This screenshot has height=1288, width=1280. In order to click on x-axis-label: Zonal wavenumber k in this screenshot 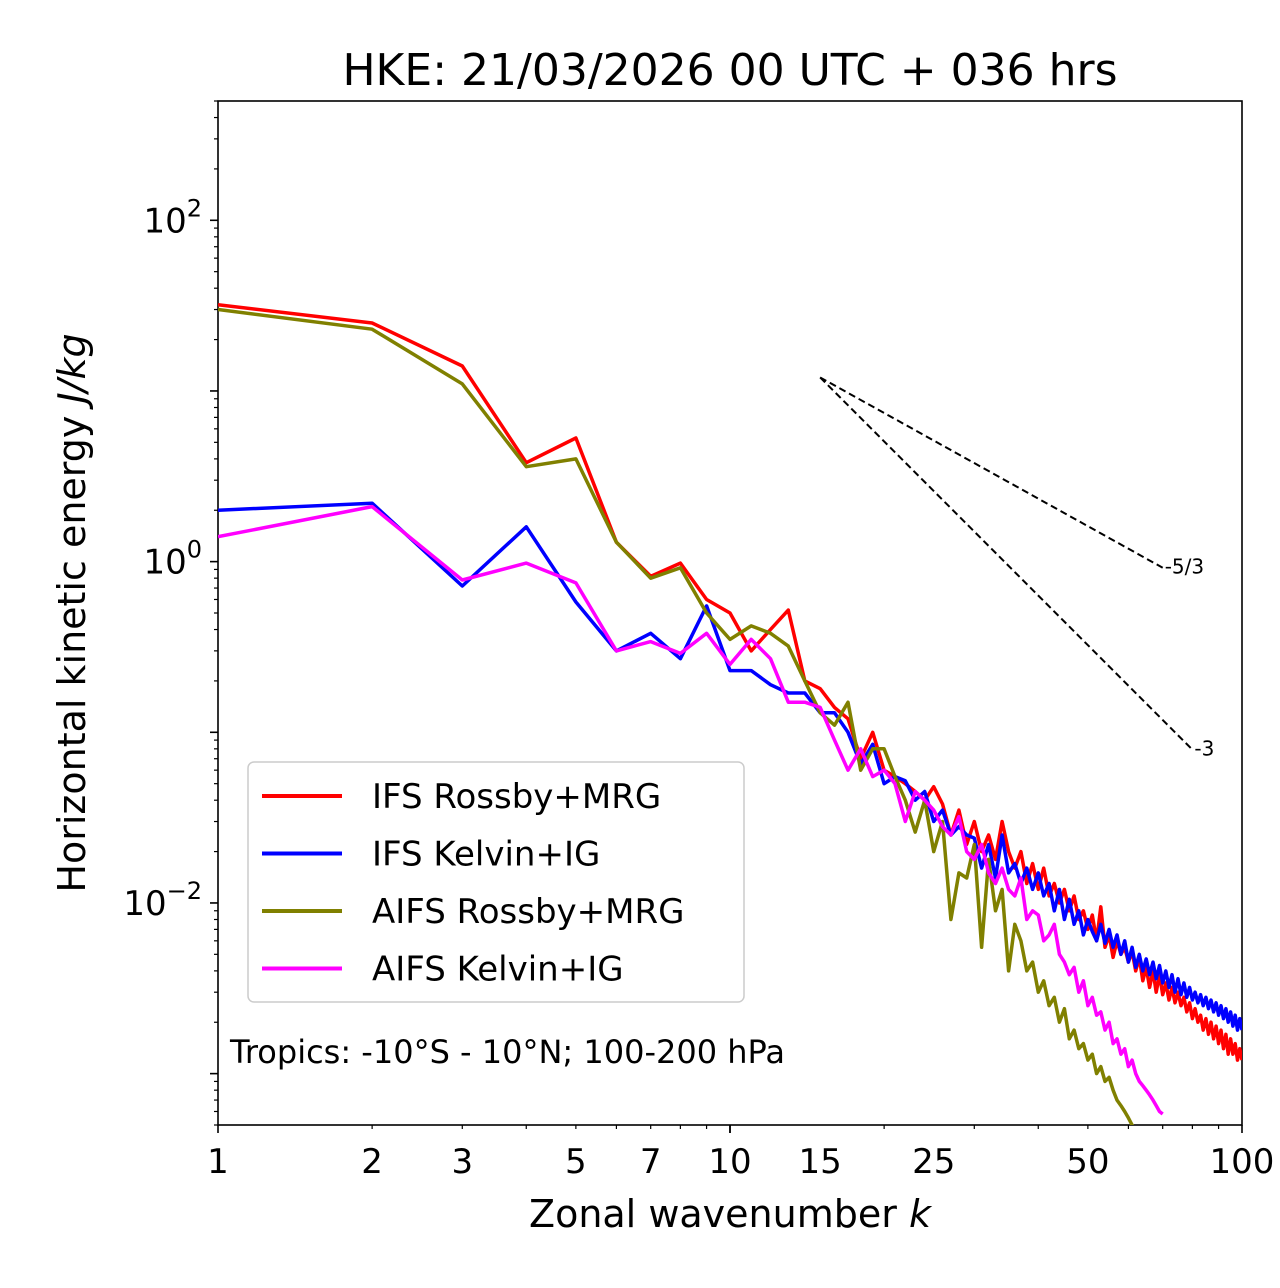, I will do `click(731, 1214)`.